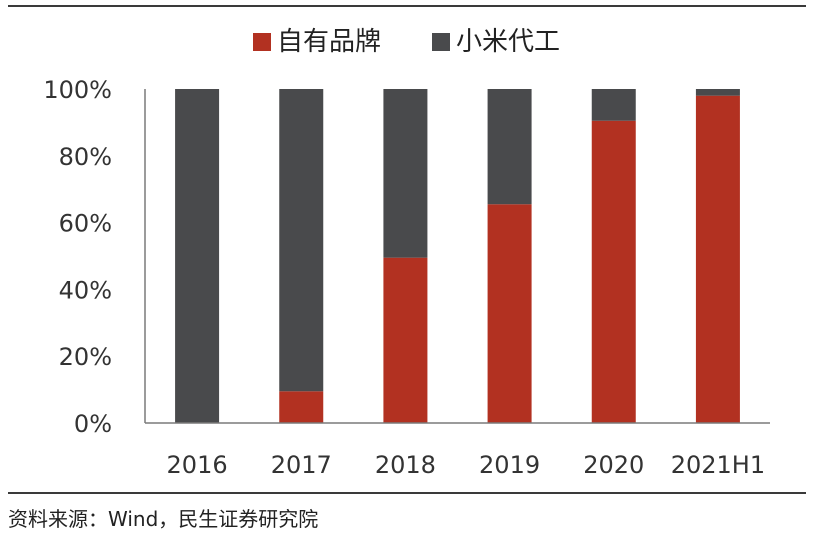 The image size is (814, 540). I want to click on bar-own-brand-2019, so click(509, 313).